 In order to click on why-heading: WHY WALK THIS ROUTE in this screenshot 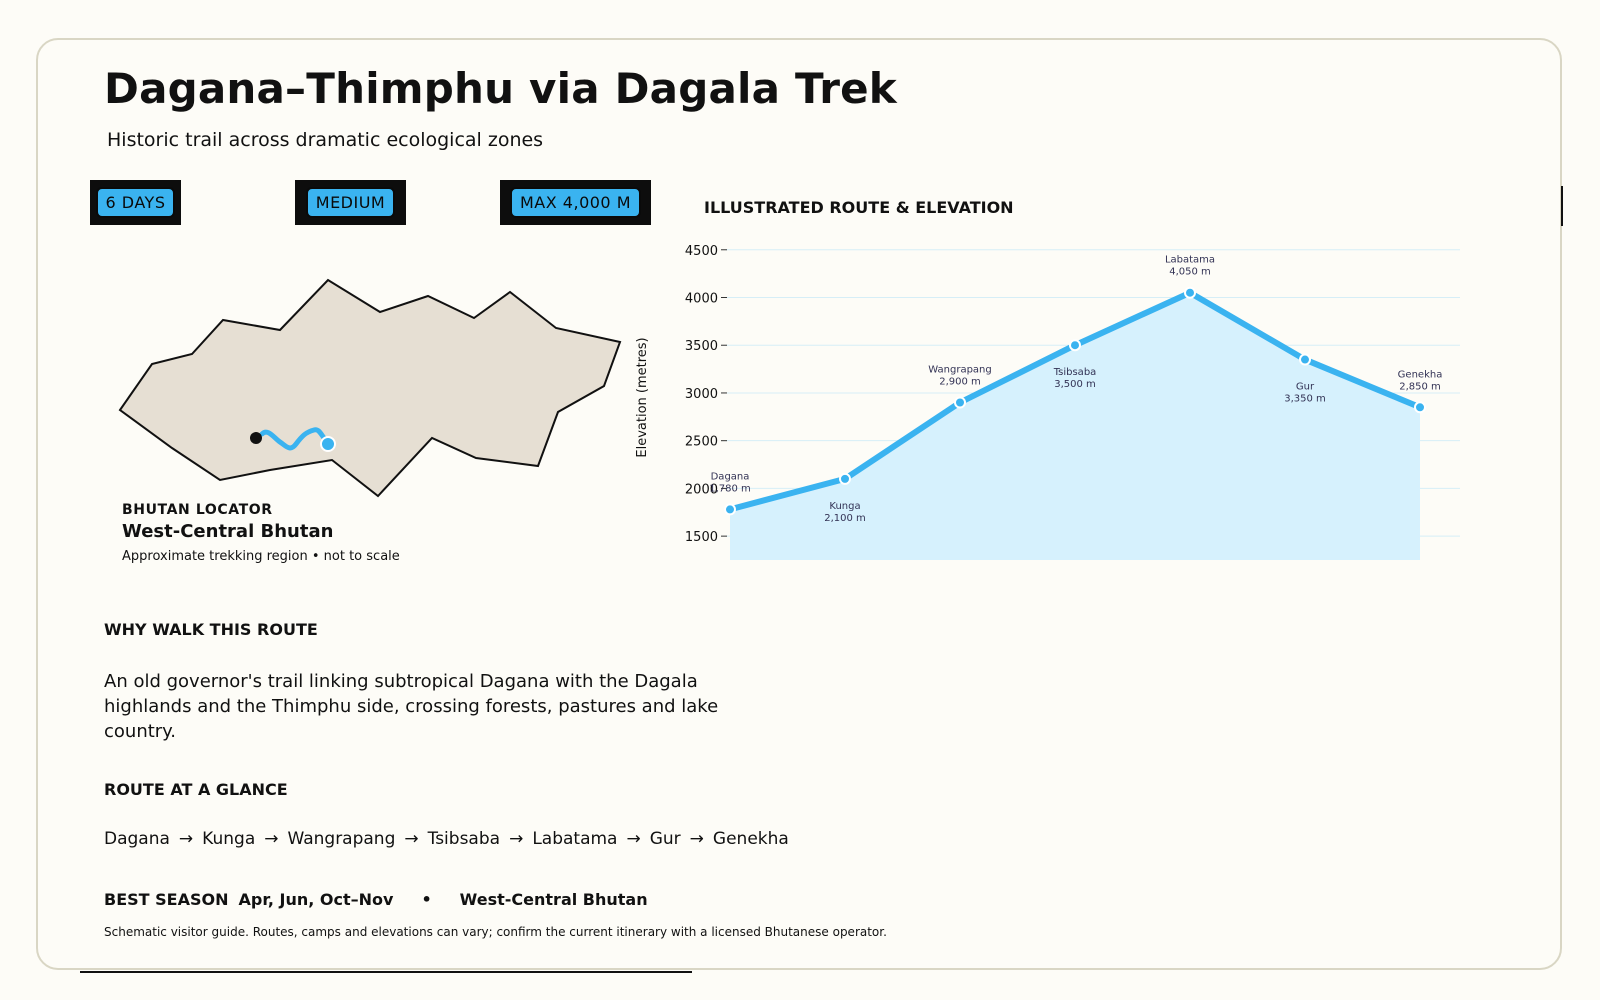, I will do `click(211, 629)`.